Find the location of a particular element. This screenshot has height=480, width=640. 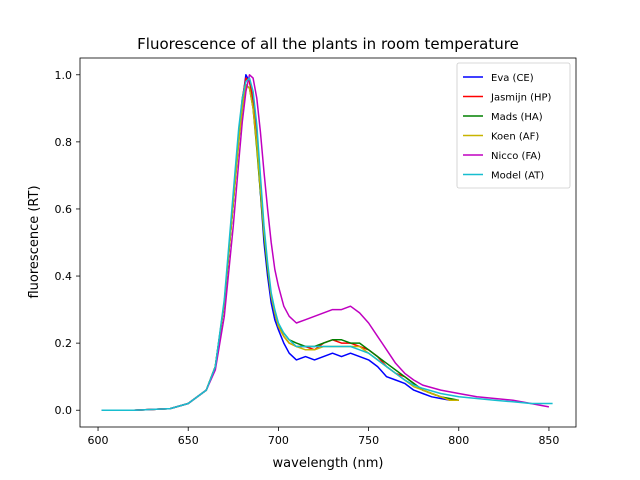

y-tick-label-2: 0.4 is located at coordinates (64, 276).